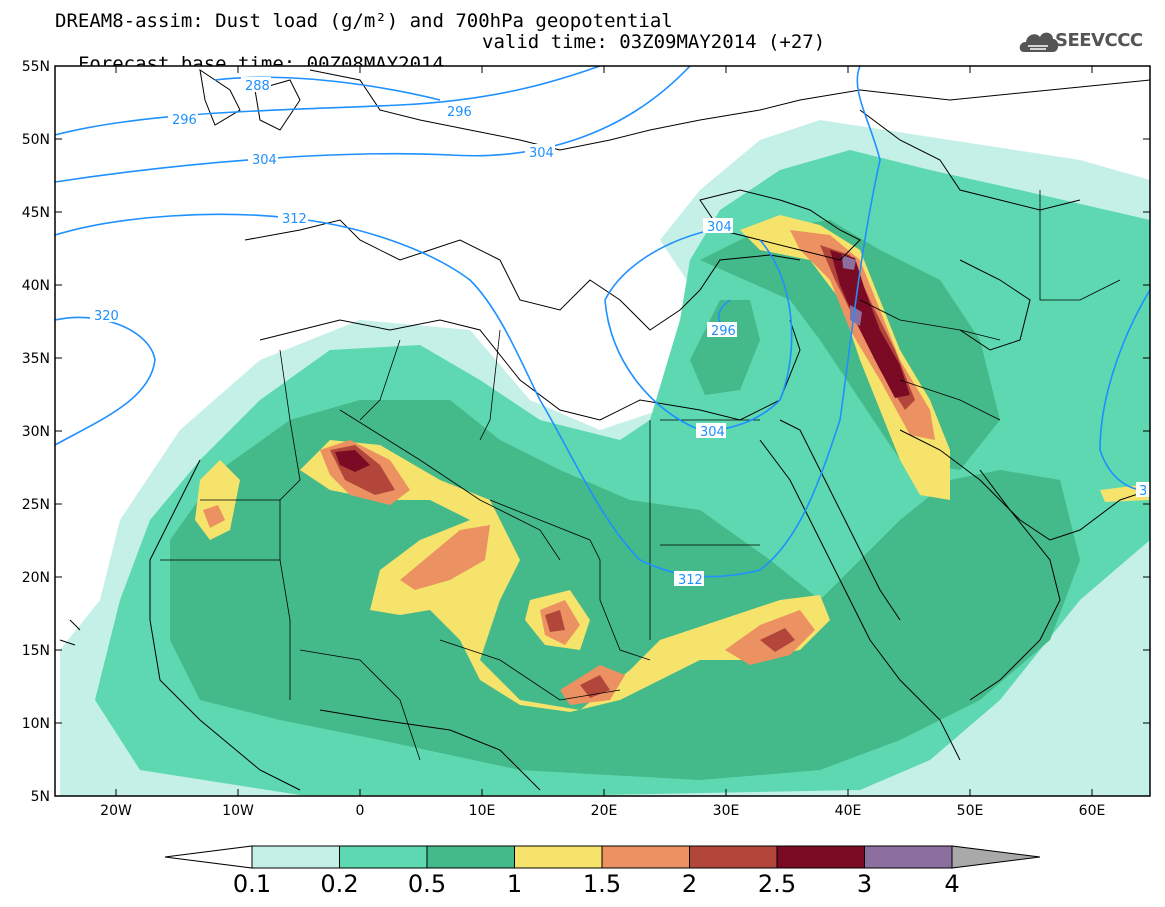  I want to click on seevccc-logo: SEEVCCC, so click(1099, 40).